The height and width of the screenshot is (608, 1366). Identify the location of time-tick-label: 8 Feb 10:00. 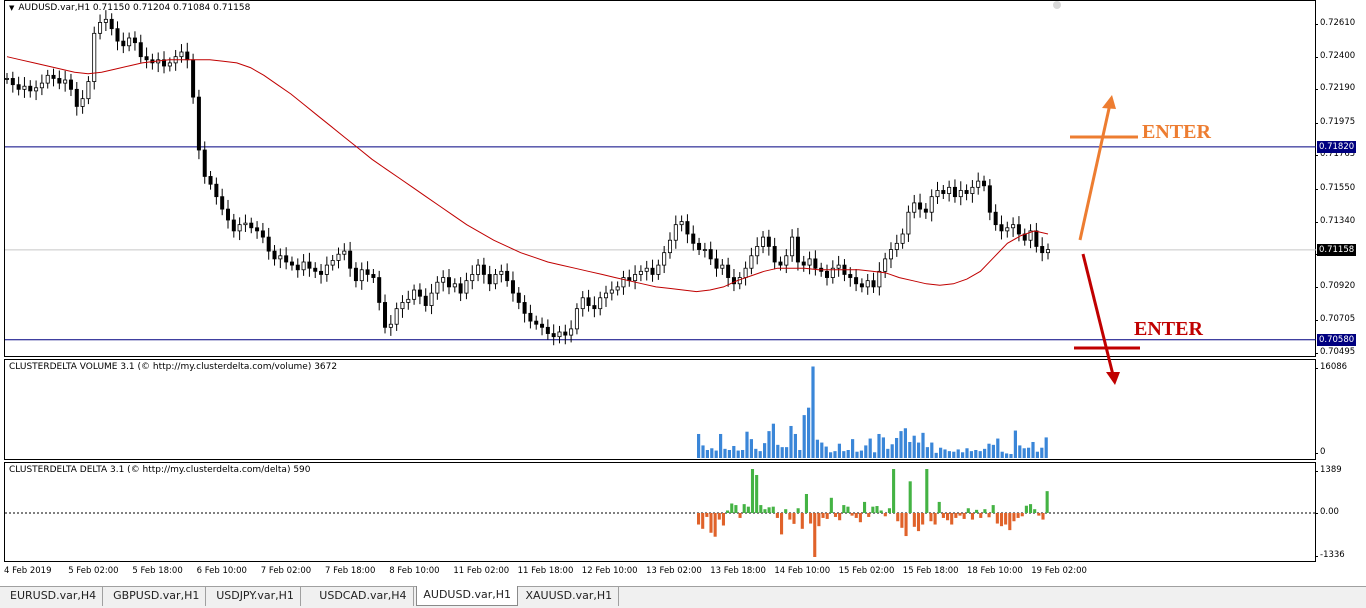
(414, 571).